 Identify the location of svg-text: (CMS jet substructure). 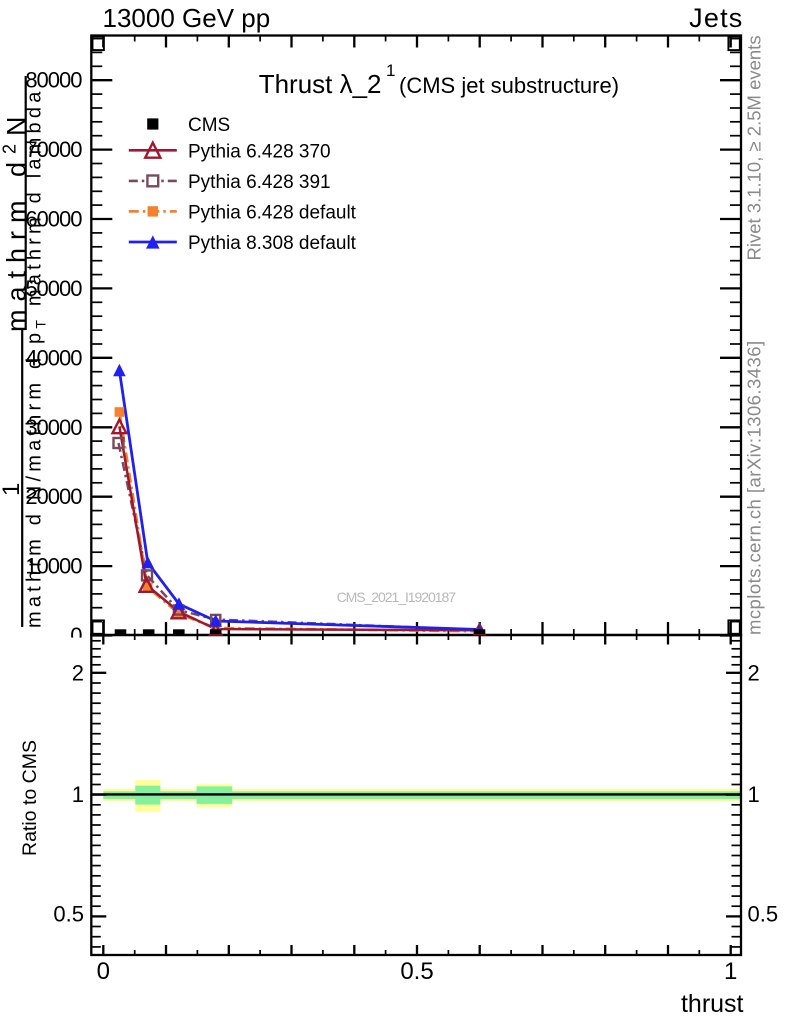
(509, 85).